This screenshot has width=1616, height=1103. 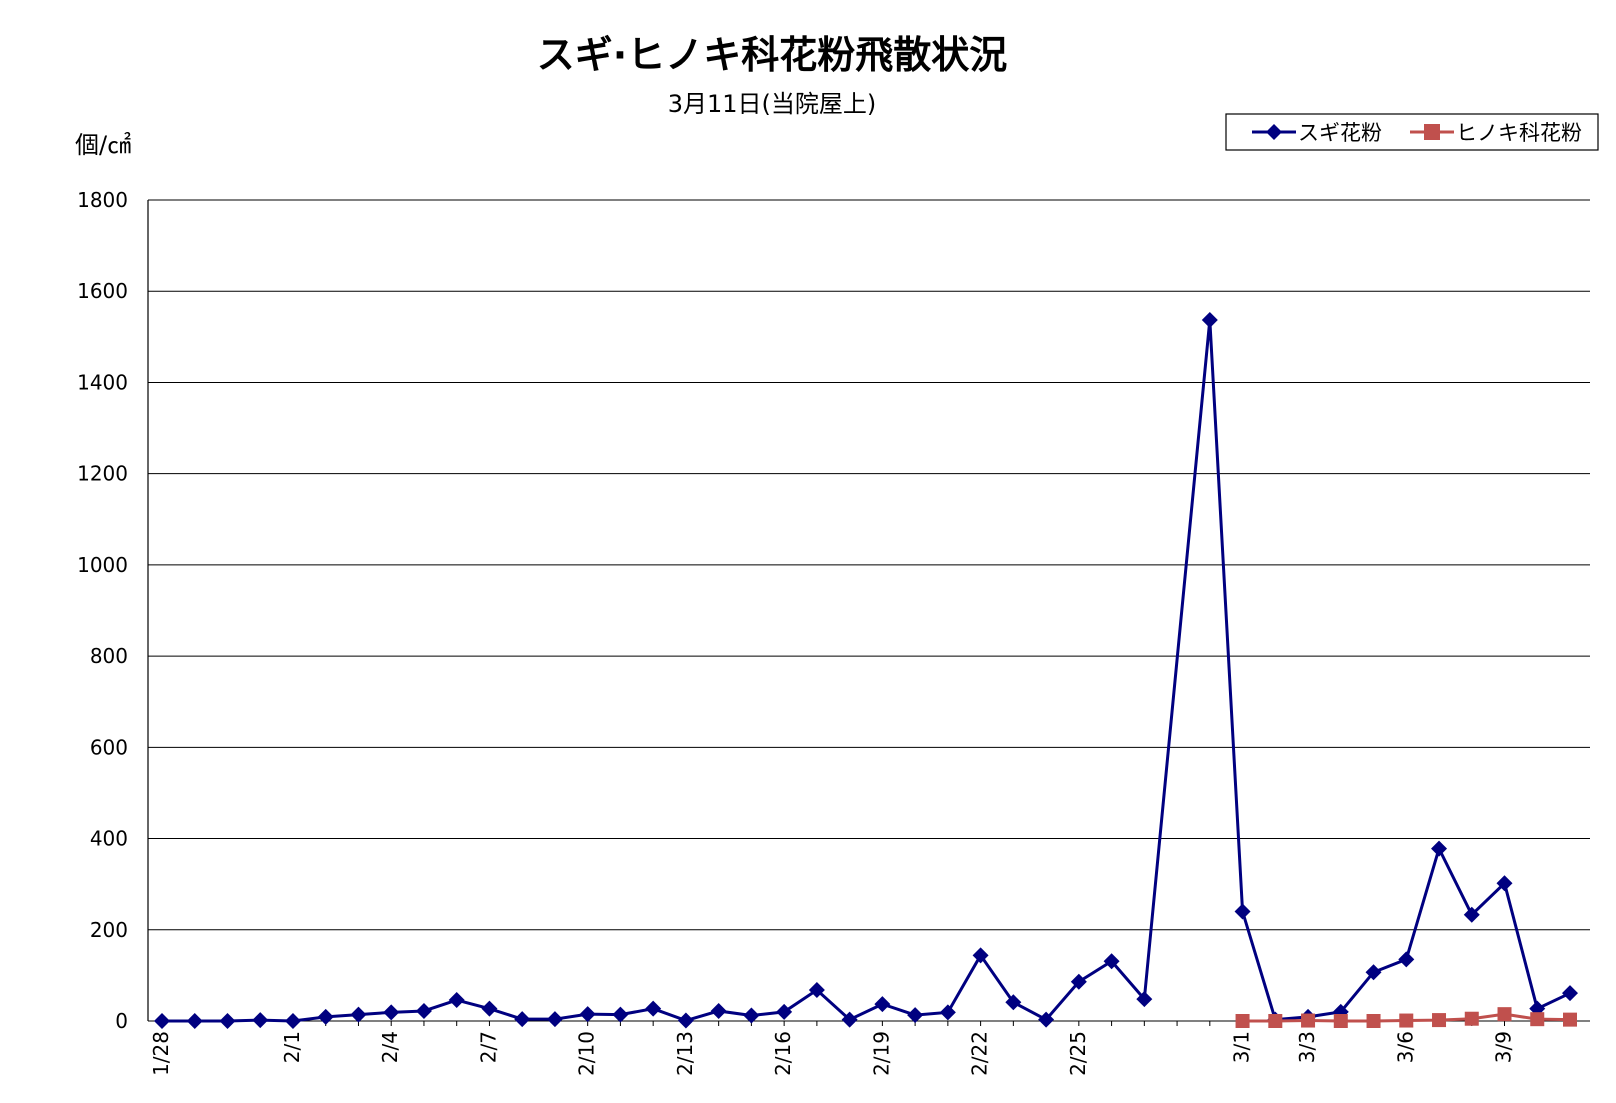 What do you see at coordinates (102, 474) in the screenshot?
I see `y-tick-label: 1200` at bounding box center [102, 474].